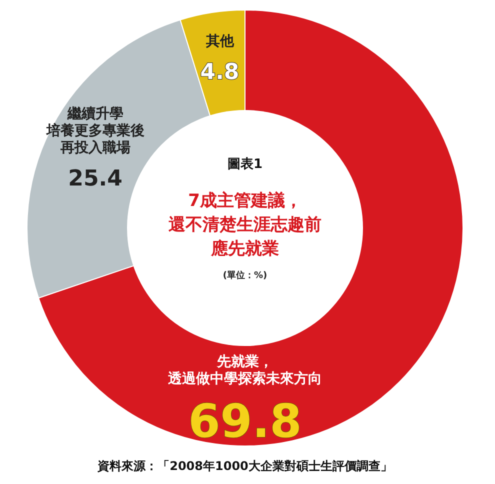 This screenshot has width=495, height=484. I want to click on annotation: (單位：%), so click(245, 276).